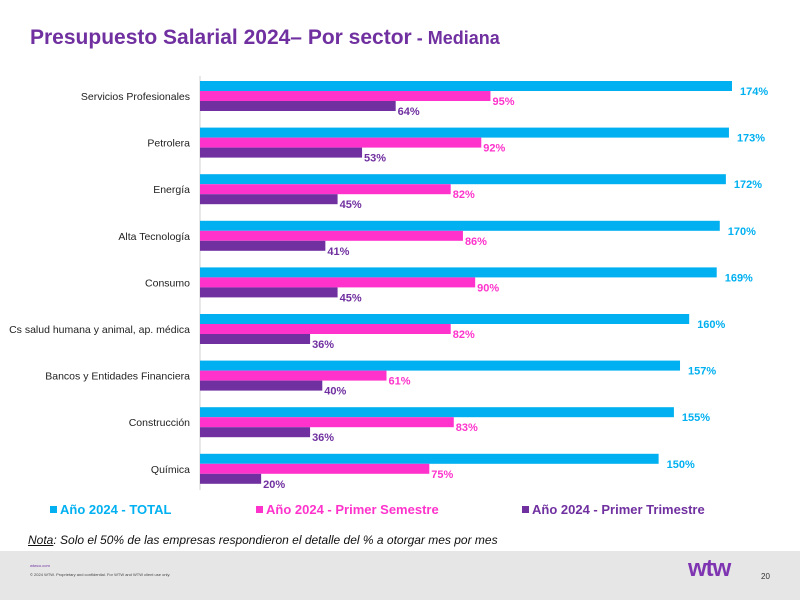 This screenshot has width=800, height=600. What do you see at coordinates (503, 102) in the screenshot?
I see `data-label: 95%` at bounding box center [503, 102].